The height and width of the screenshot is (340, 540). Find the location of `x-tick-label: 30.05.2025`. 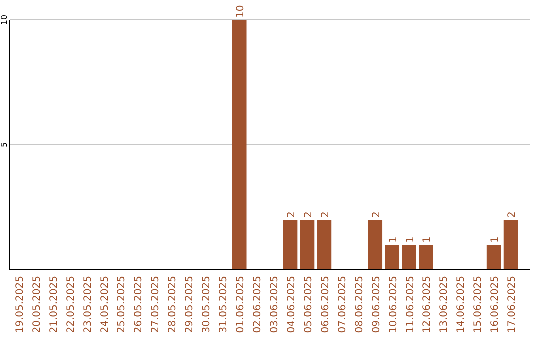

x-tick-label: 30.05.2025 is located at coordinates (207, 305).